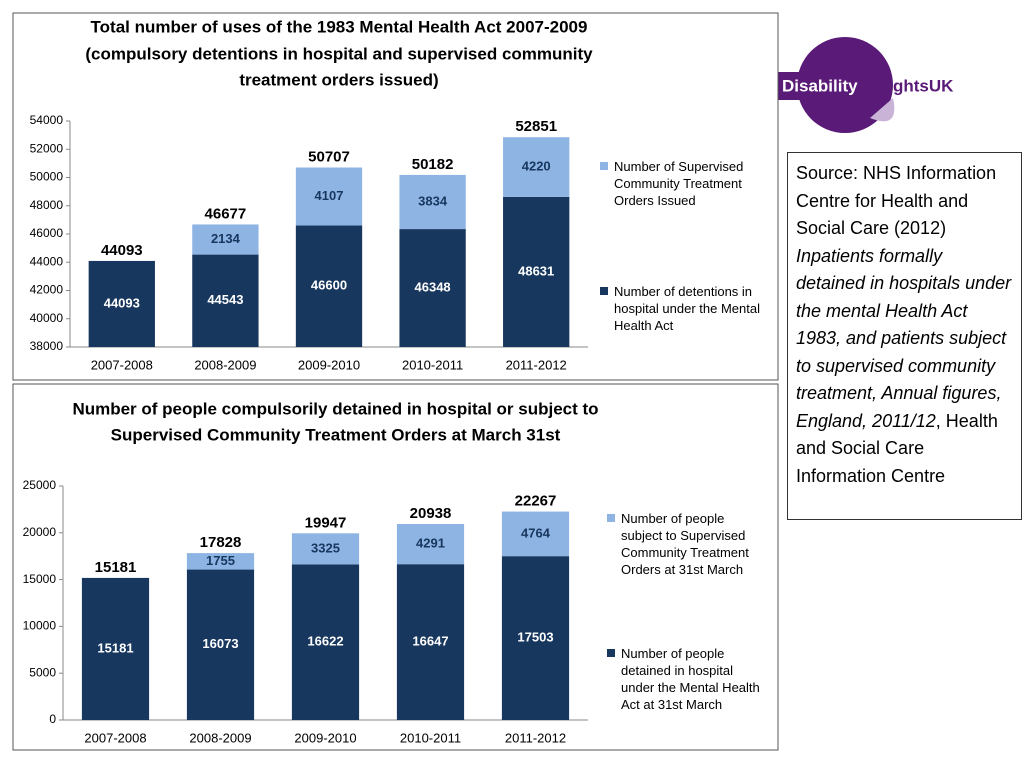 This screenshot has width=1024, height=768. I want to click on bar-value-label: 4291, so click(430, 543).